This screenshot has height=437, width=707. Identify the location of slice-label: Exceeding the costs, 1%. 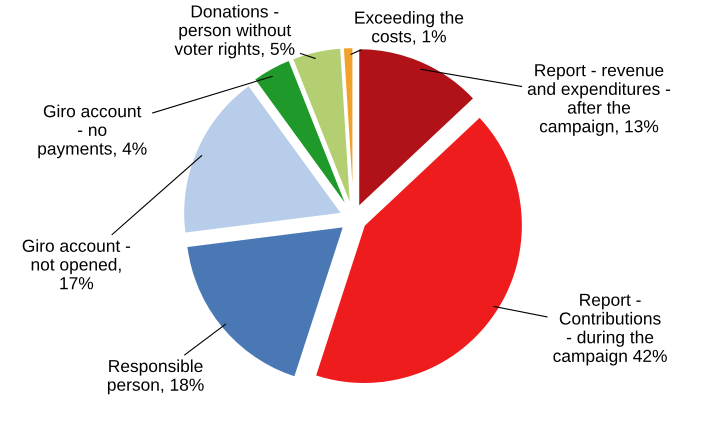
(409, 28).